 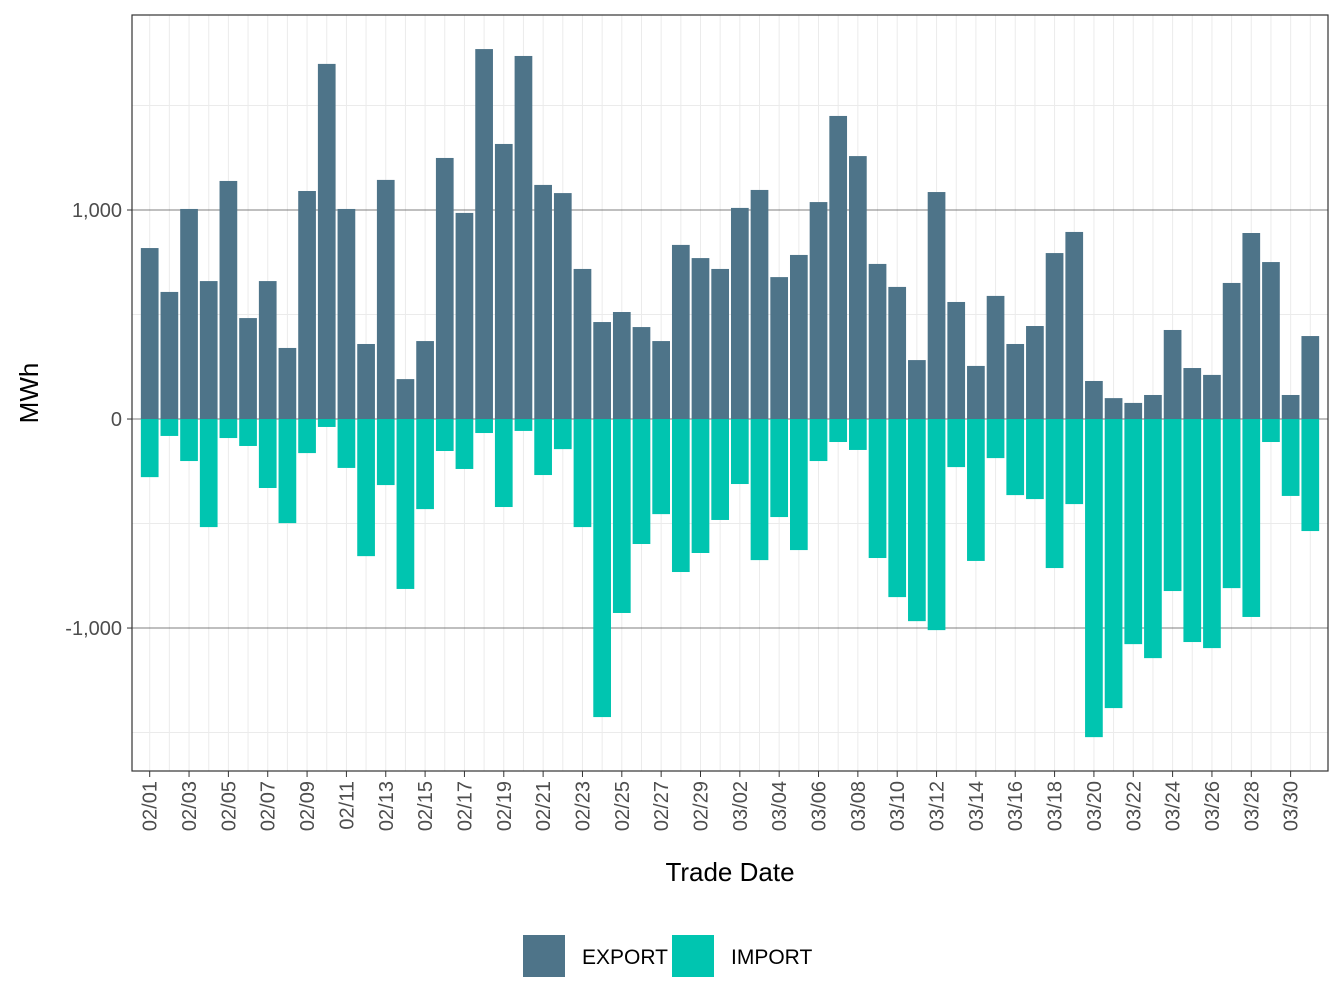 I want to click on y-tick-label: 0, so click(x=116, y=420).